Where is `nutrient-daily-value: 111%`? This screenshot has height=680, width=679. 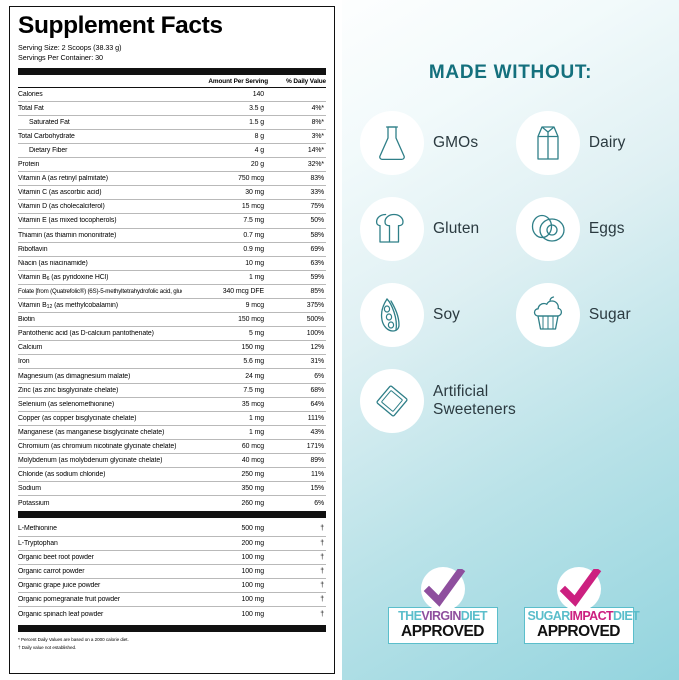
nutrient-daily-value: 111% is located at coordinates (315, 418).